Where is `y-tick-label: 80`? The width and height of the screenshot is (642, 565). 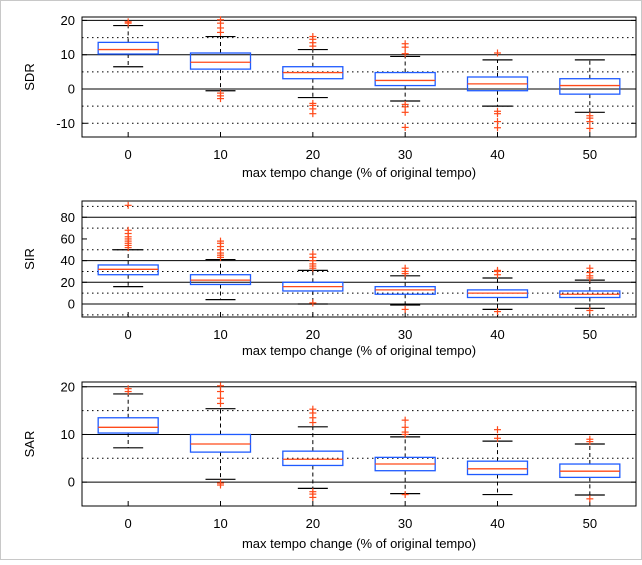 y-tick-label: 80 is located at coordinates (68, 217).